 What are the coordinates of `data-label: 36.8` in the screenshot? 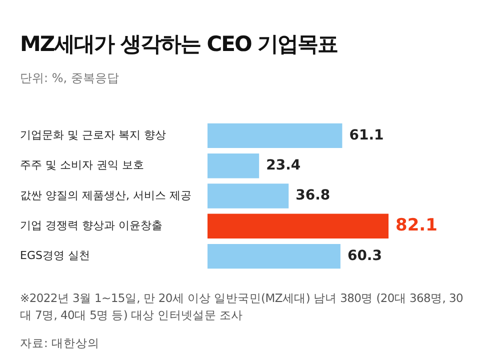 It's located at (313, 196).